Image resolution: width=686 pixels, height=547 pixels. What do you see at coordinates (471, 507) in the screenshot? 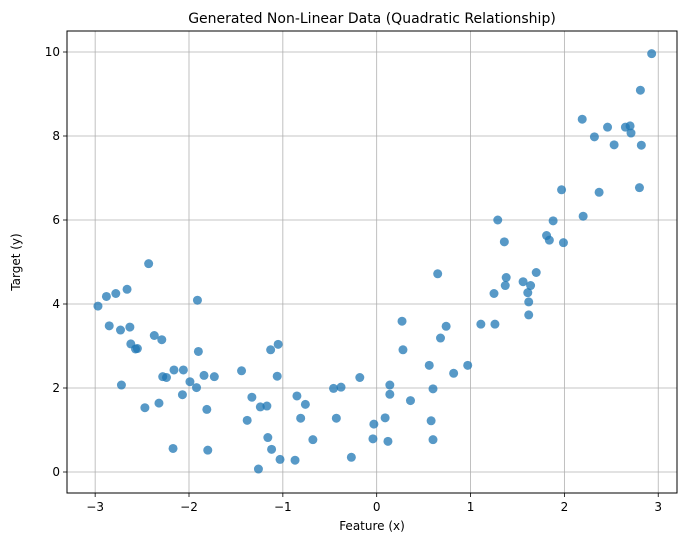
I see `x-tick-label: 1` at bounding box center [471, 507].